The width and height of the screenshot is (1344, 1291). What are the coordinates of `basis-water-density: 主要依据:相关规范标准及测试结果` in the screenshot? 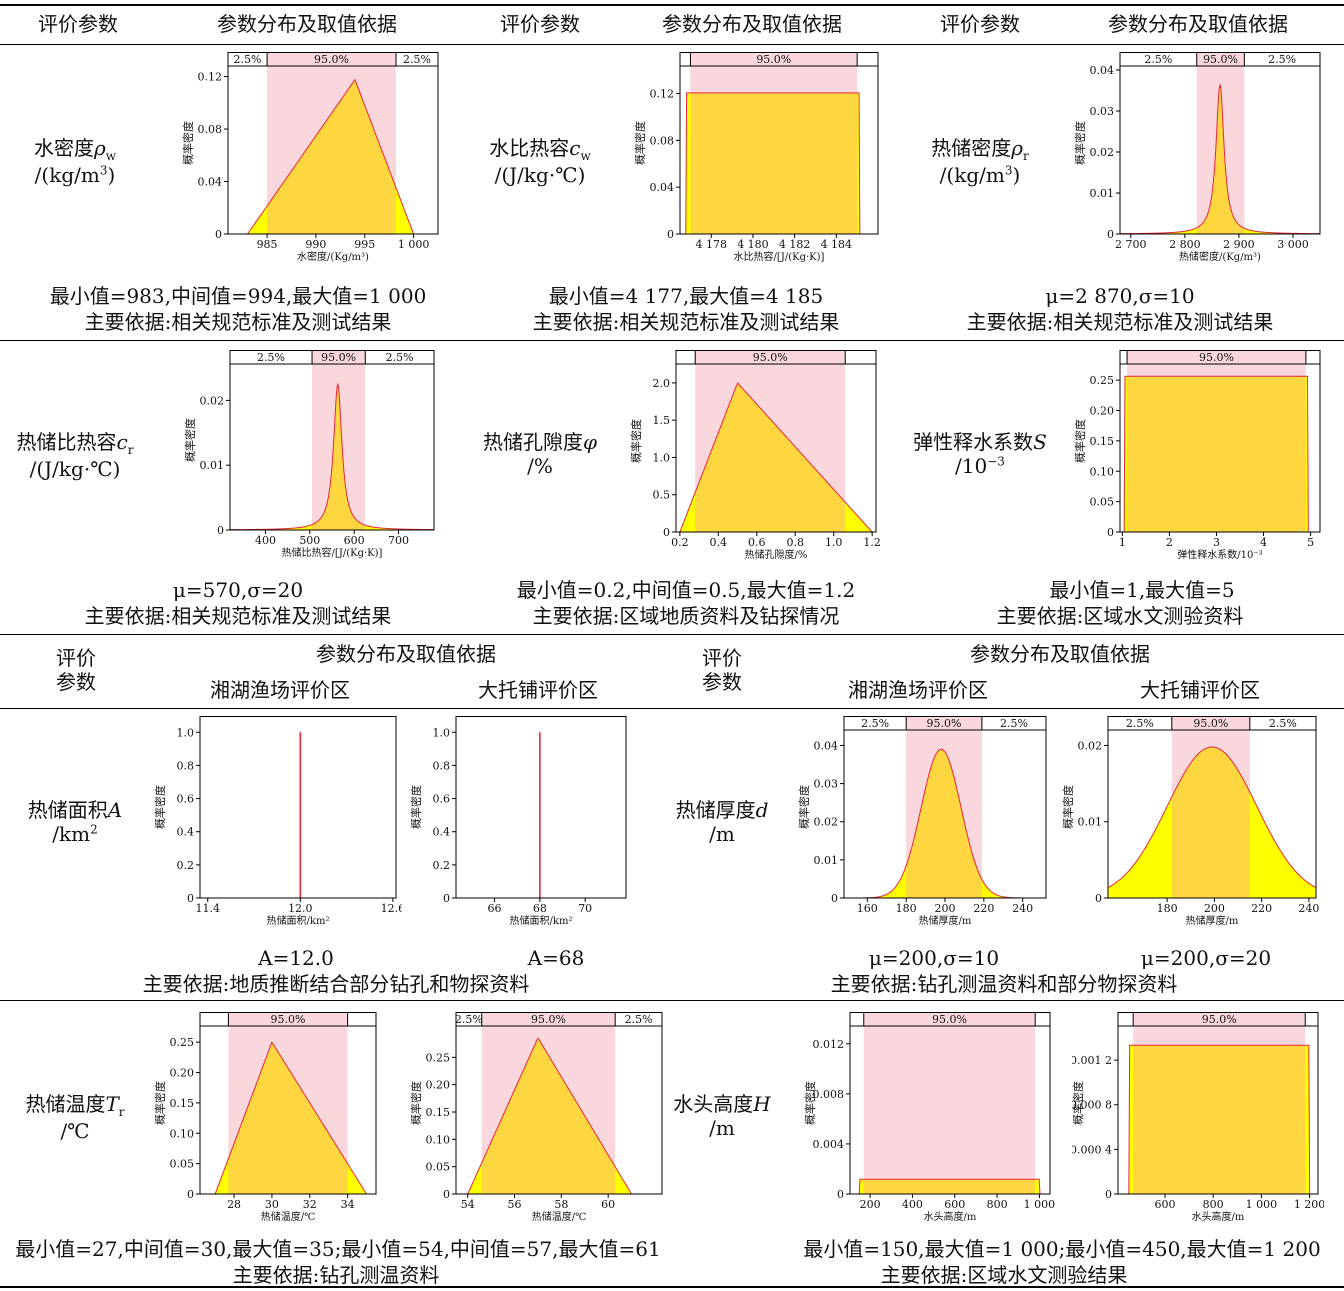 It's located at (238, 322).